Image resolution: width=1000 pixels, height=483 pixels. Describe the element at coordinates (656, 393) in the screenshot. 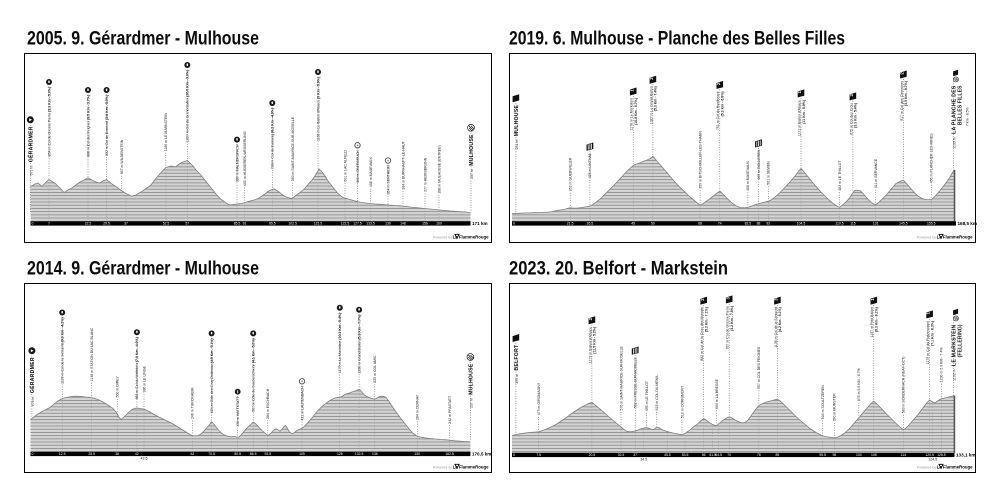

I see `svg-text: 619 m COL DU MÉNIL` at that location.